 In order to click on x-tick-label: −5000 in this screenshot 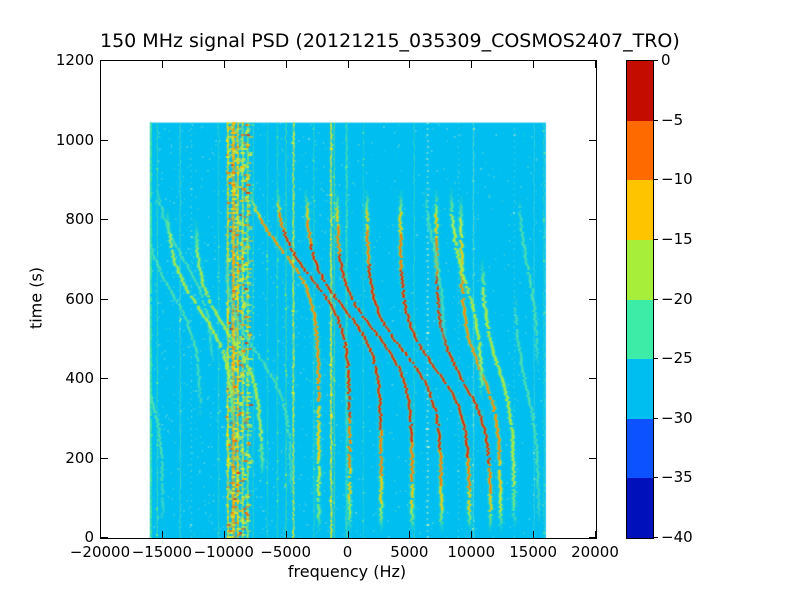, I will do `click(285, 552)`.